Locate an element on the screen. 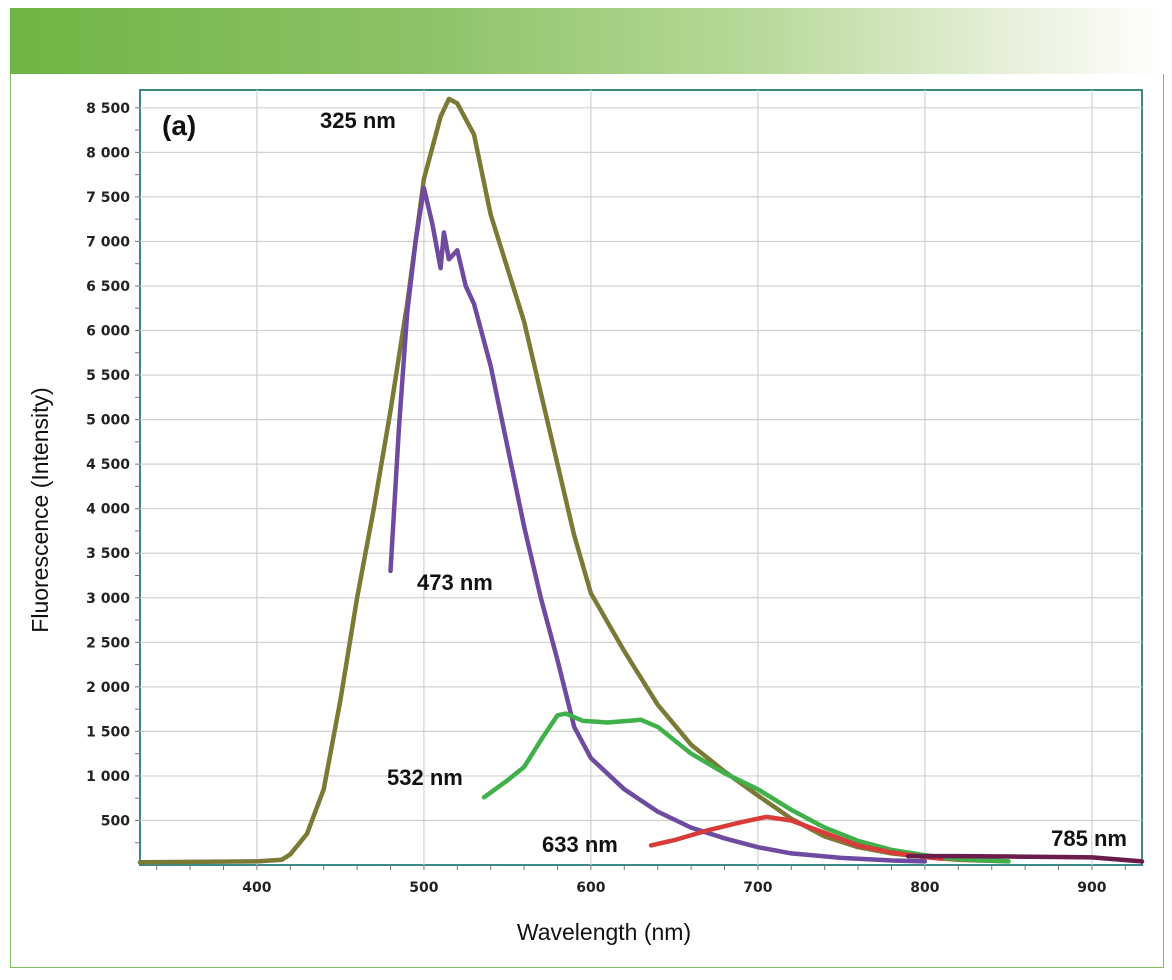 Image resolution: width=1172 pixels, height=980 pixels. y-tick-label: 4 500 is located at coordinates (108, 465).